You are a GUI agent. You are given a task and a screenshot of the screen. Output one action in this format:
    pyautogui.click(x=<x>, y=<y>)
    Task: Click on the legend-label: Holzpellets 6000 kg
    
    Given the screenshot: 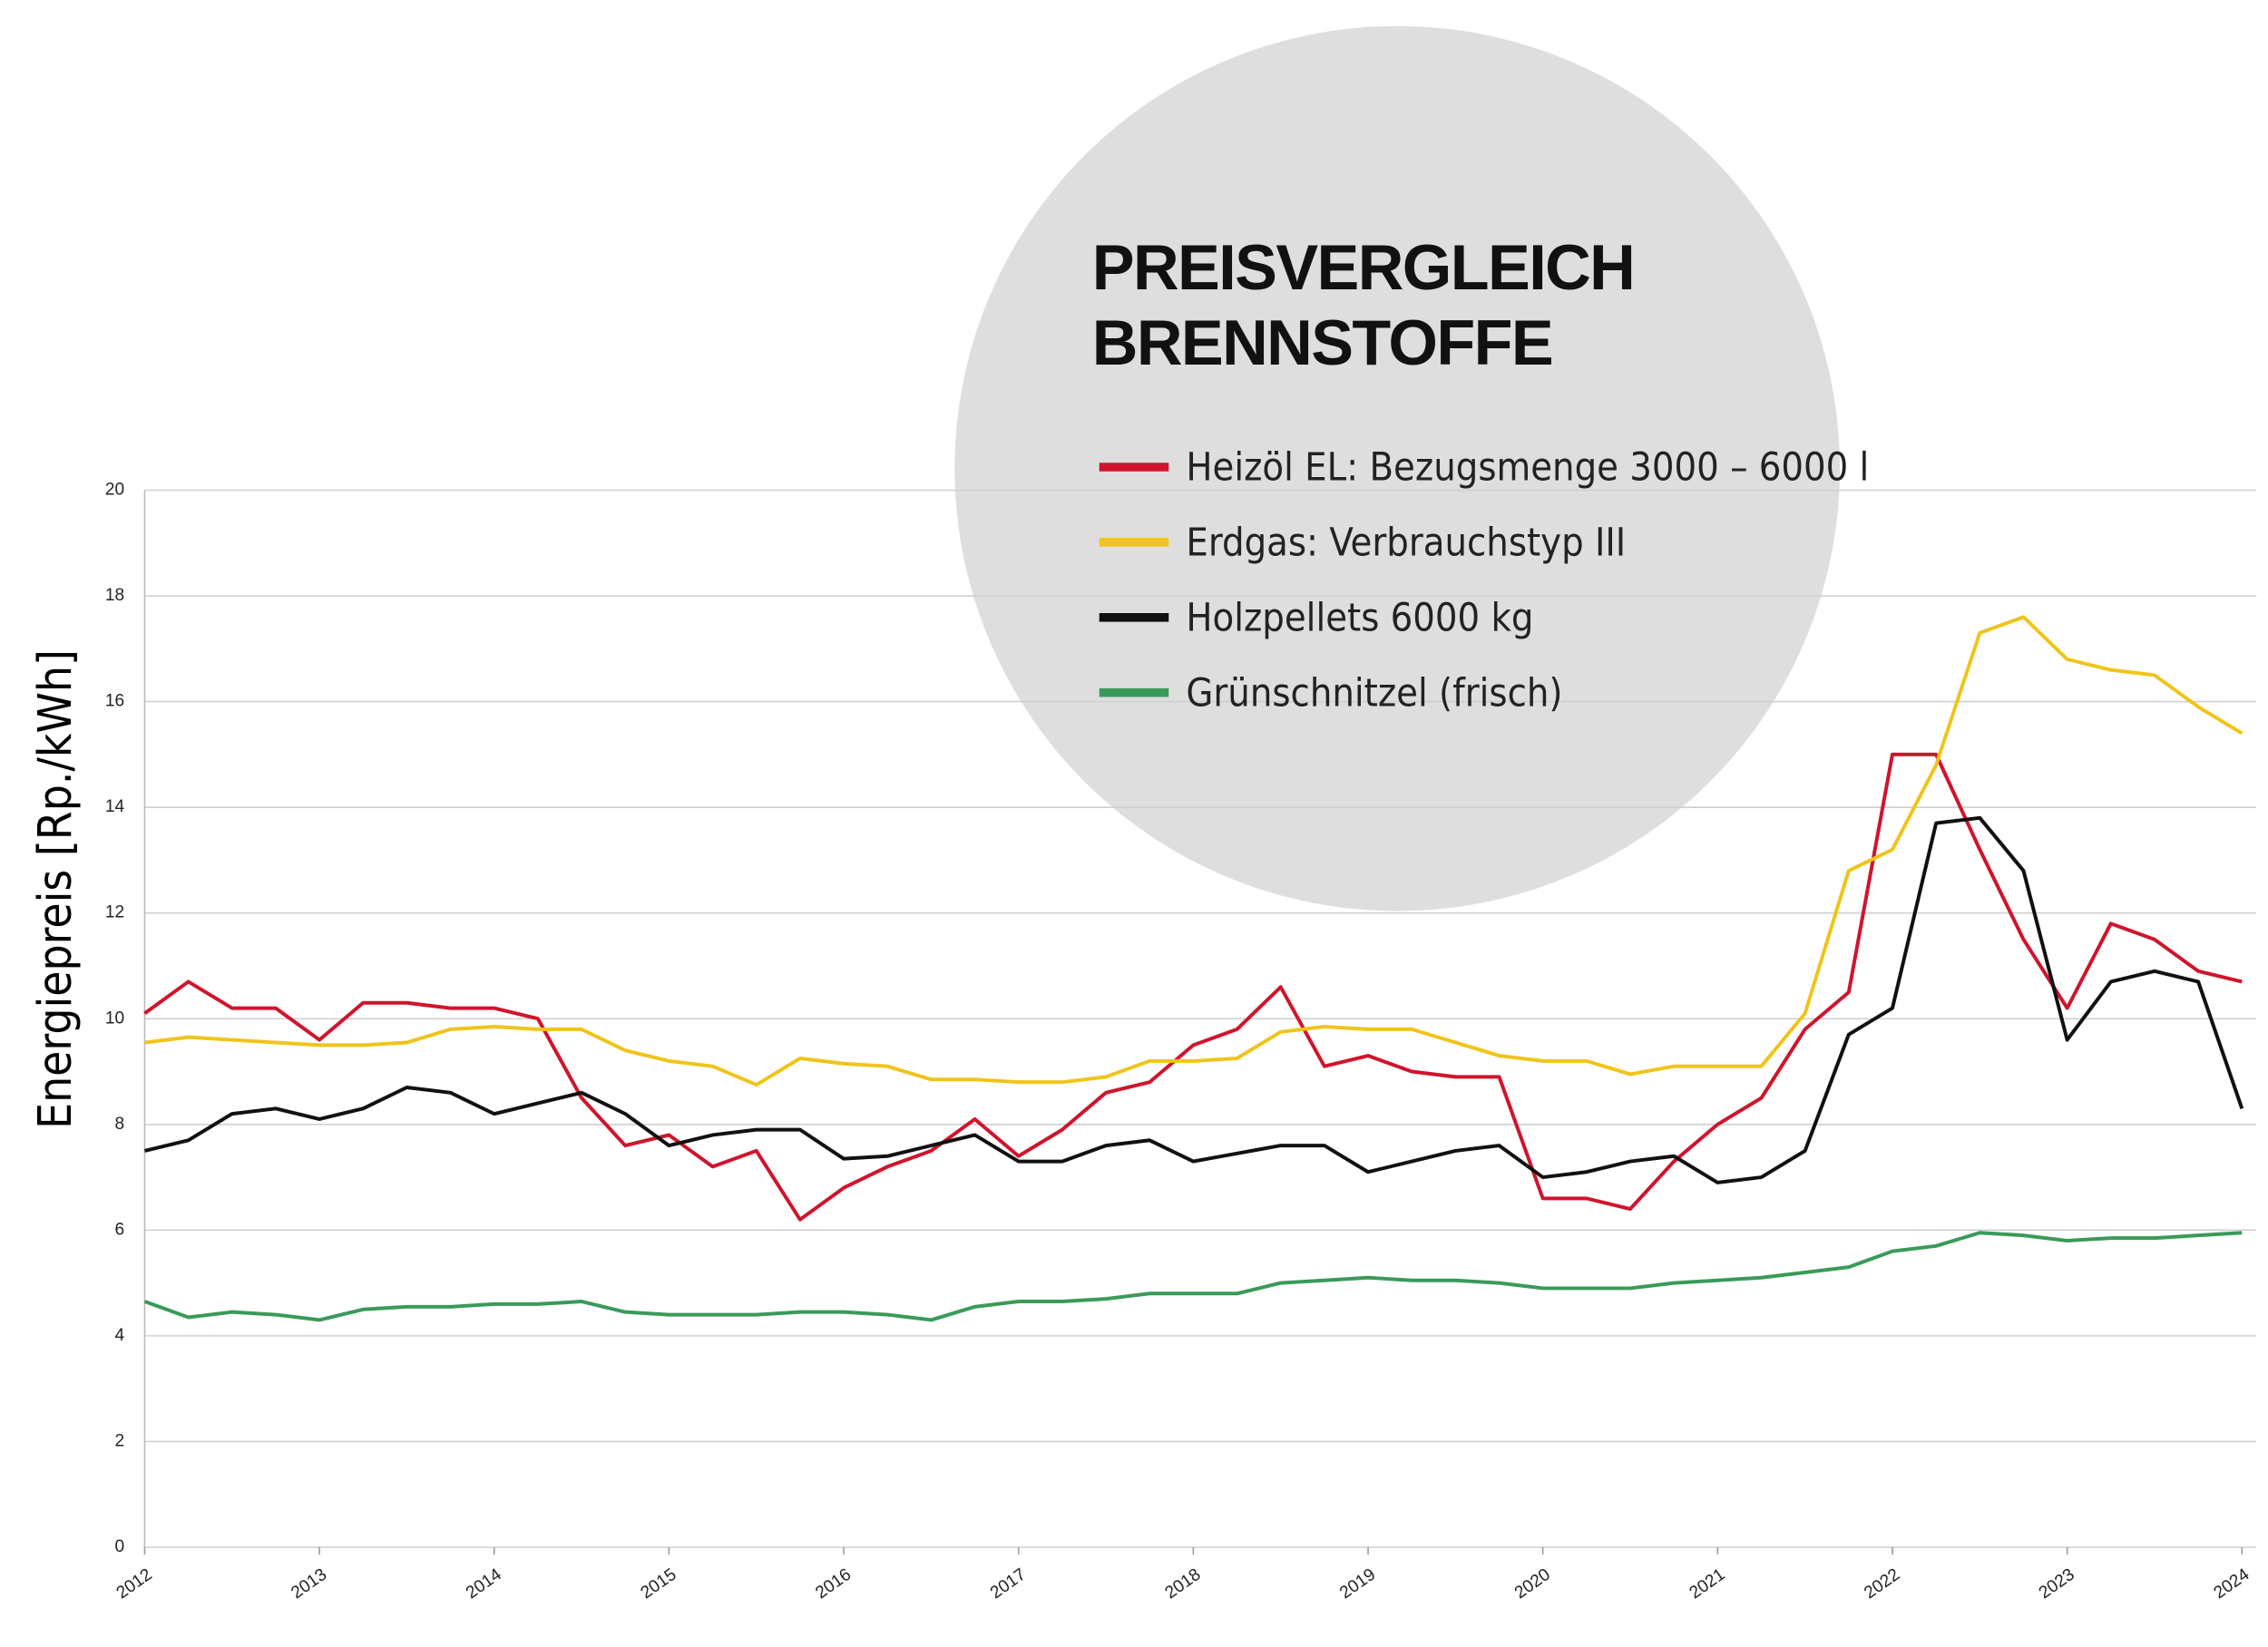 What is the action you would take?
    pyautogui.click(x=1359, y=617)
    